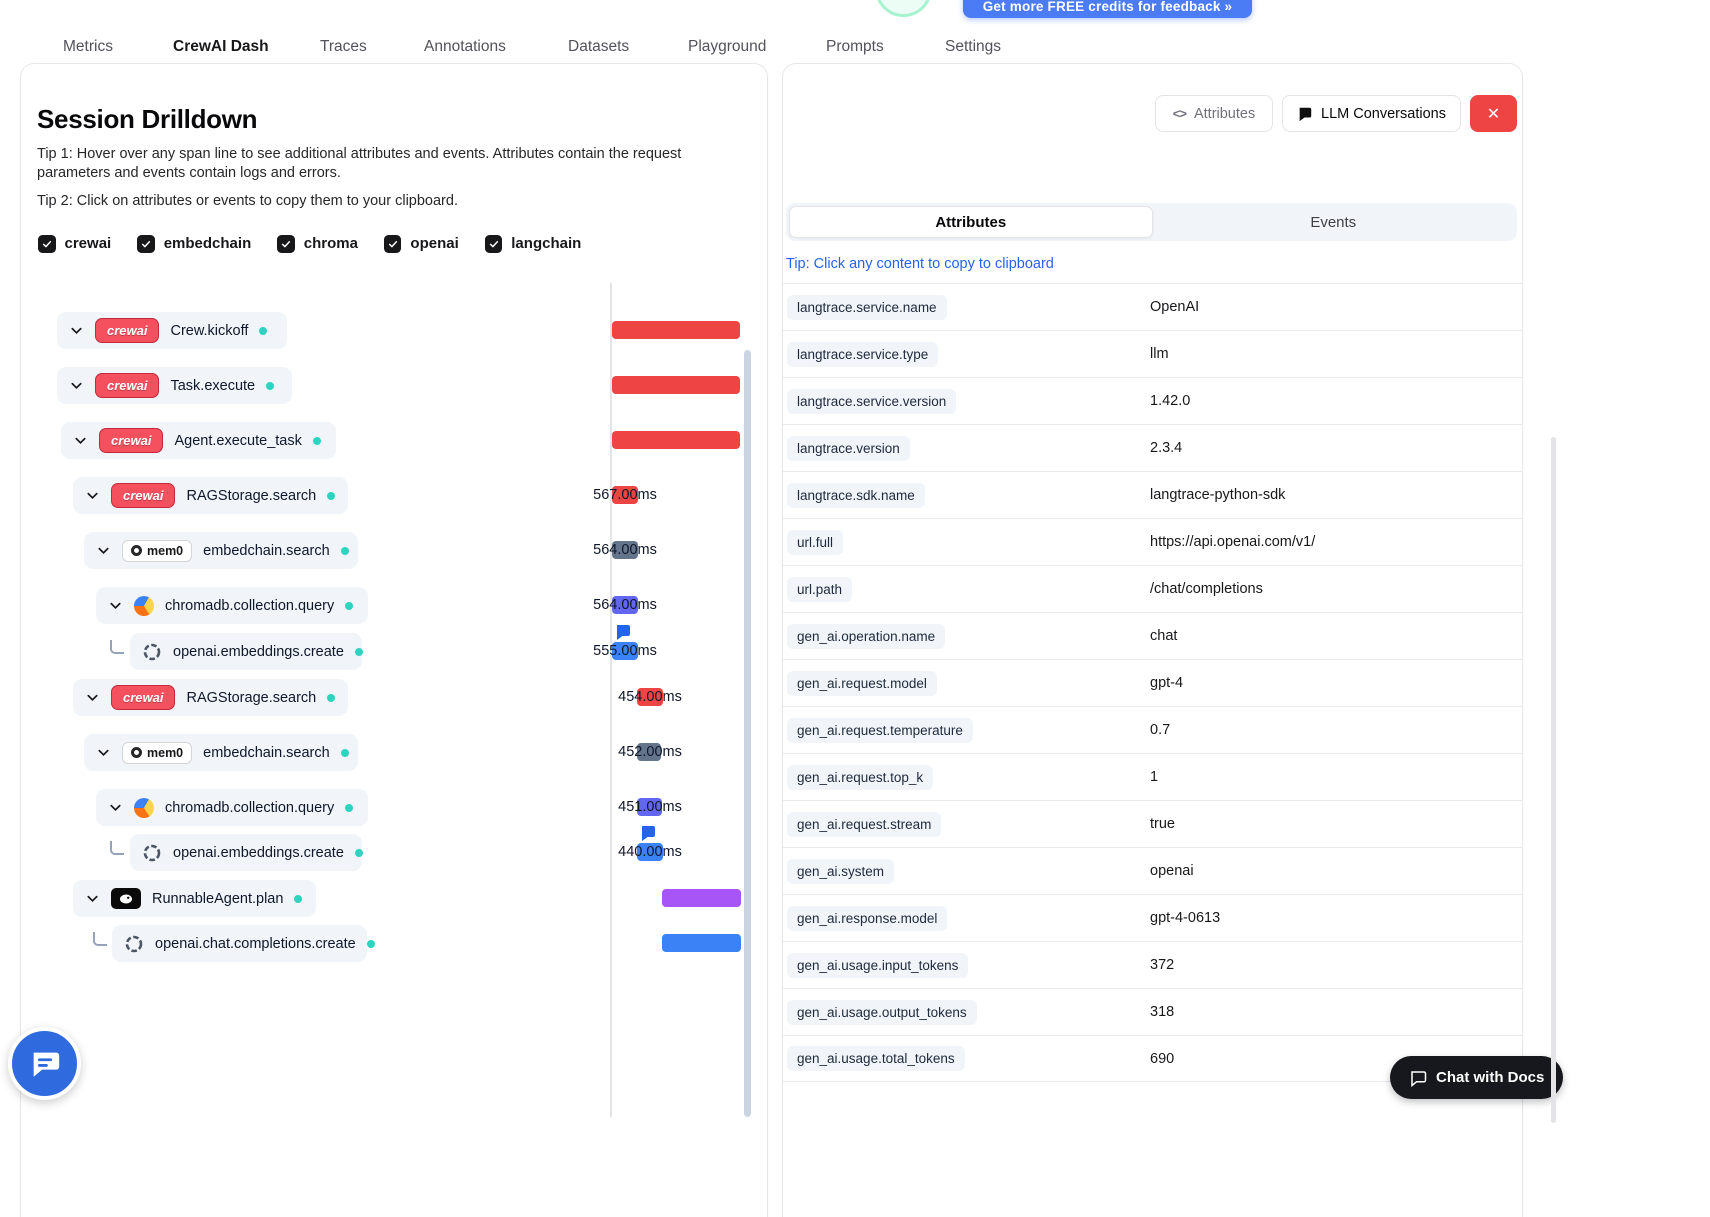 The width and height of the screenshot is (1710, 1217). I want to click on attribute-key: gen_ai.request.model, so click(862, 683).